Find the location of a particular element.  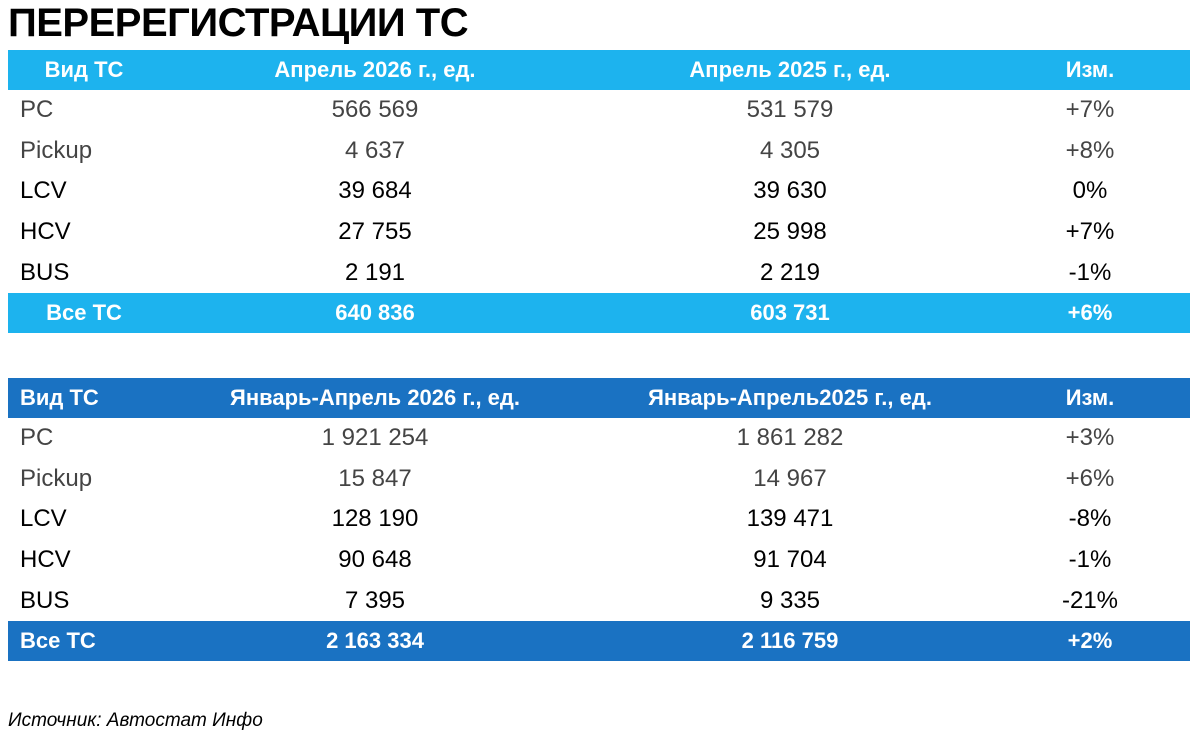

cell: 1 861 282 is located at coordinates (790, 438).